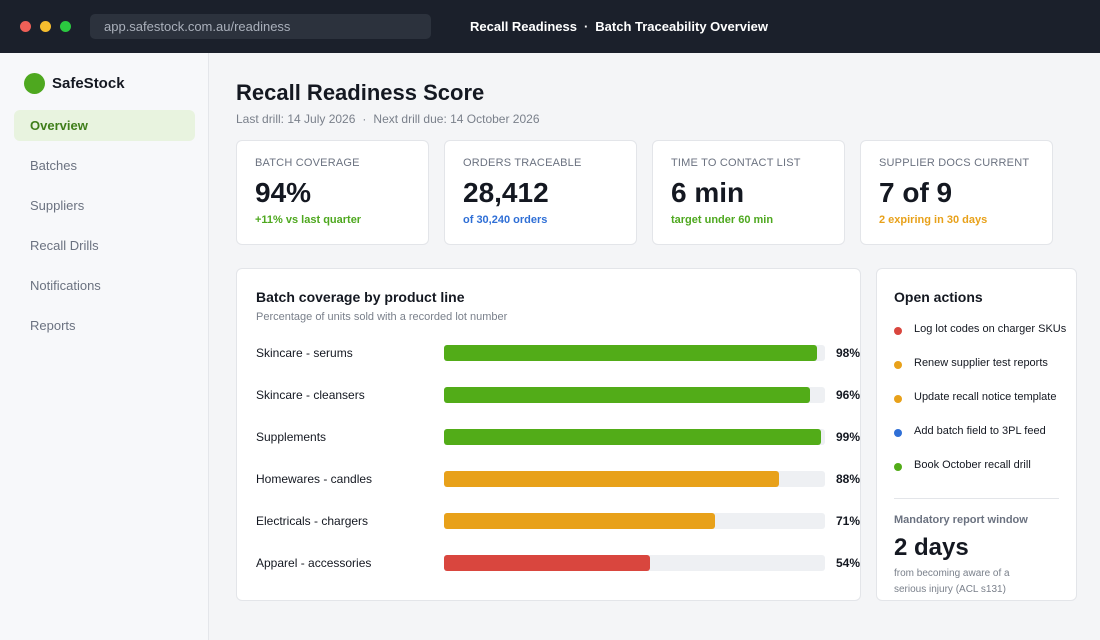  I want to click on coverage-row-percent: 54%, so click(848, 563).